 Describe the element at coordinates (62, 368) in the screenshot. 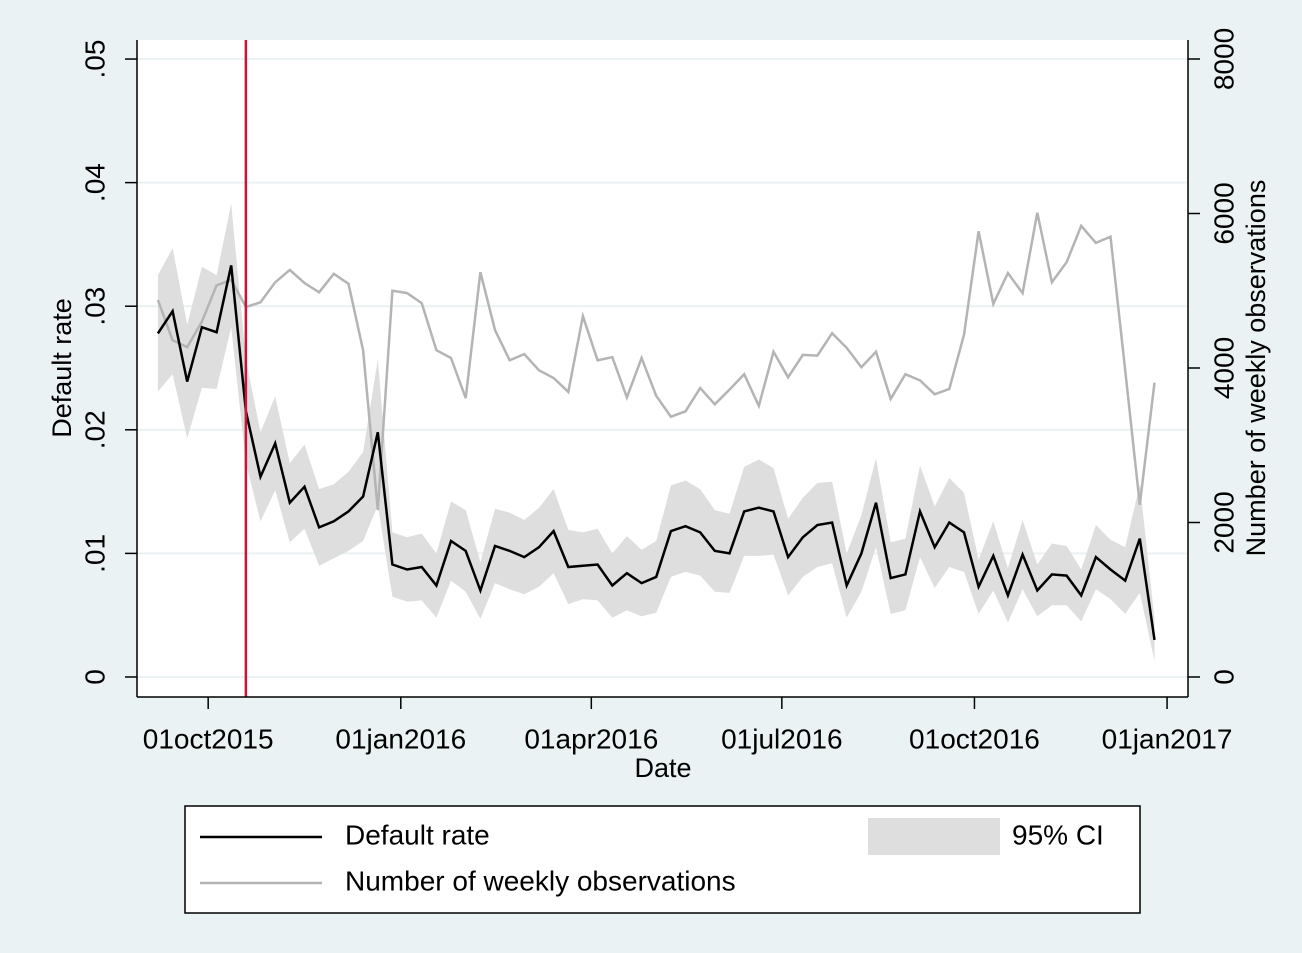

I see `y-axis-title: Default rate` at that location.